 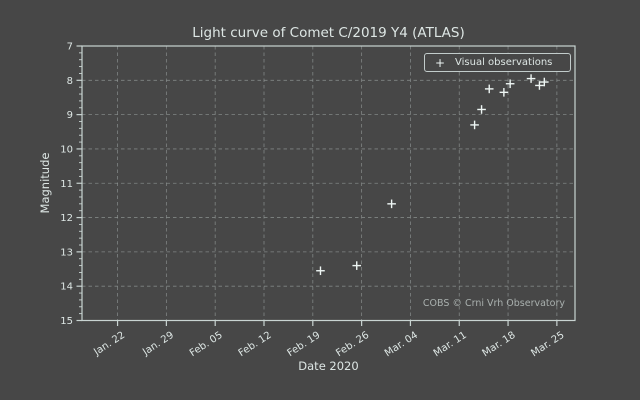 I want to click on x-tick-label: Jan. 29, so click(x=158, y=344).